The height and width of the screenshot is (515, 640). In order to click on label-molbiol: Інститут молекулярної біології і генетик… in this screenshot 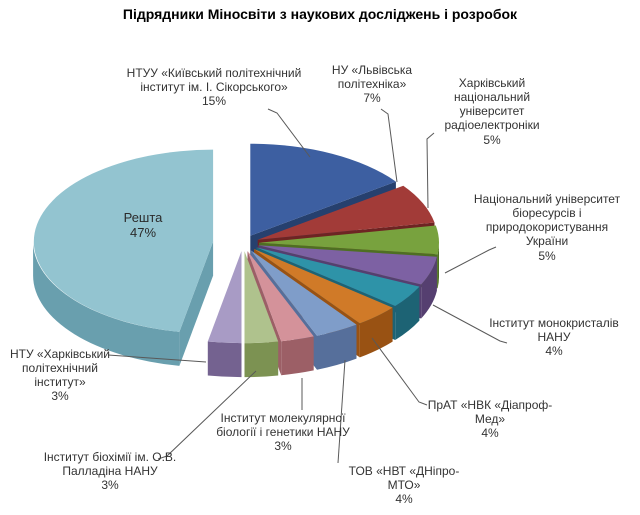, I will do `click(283, 432)`.